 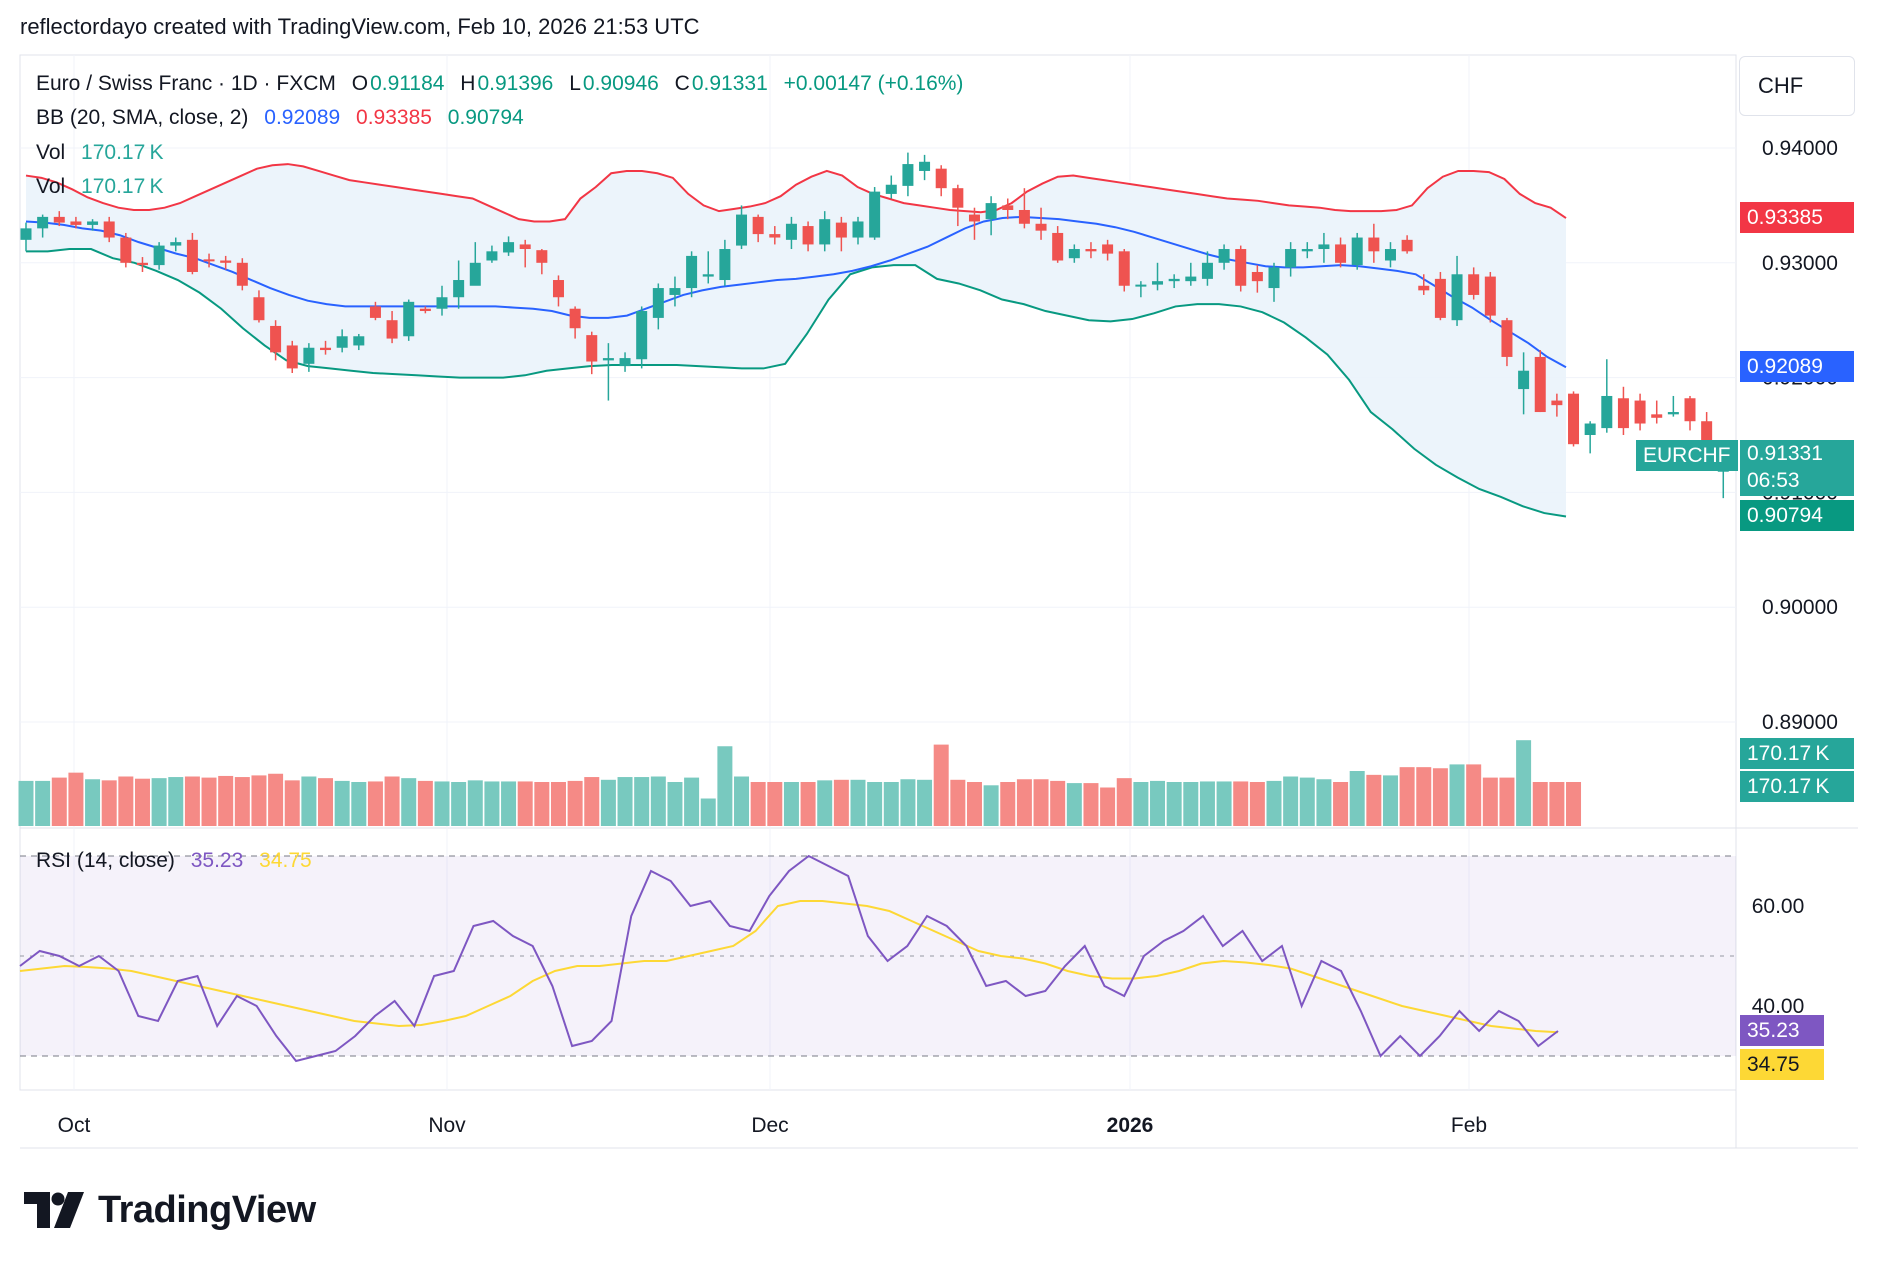 I want to click on legend-rsi-row: RSI (14, close) 35.23 34.75, so click(x=175, y=861).